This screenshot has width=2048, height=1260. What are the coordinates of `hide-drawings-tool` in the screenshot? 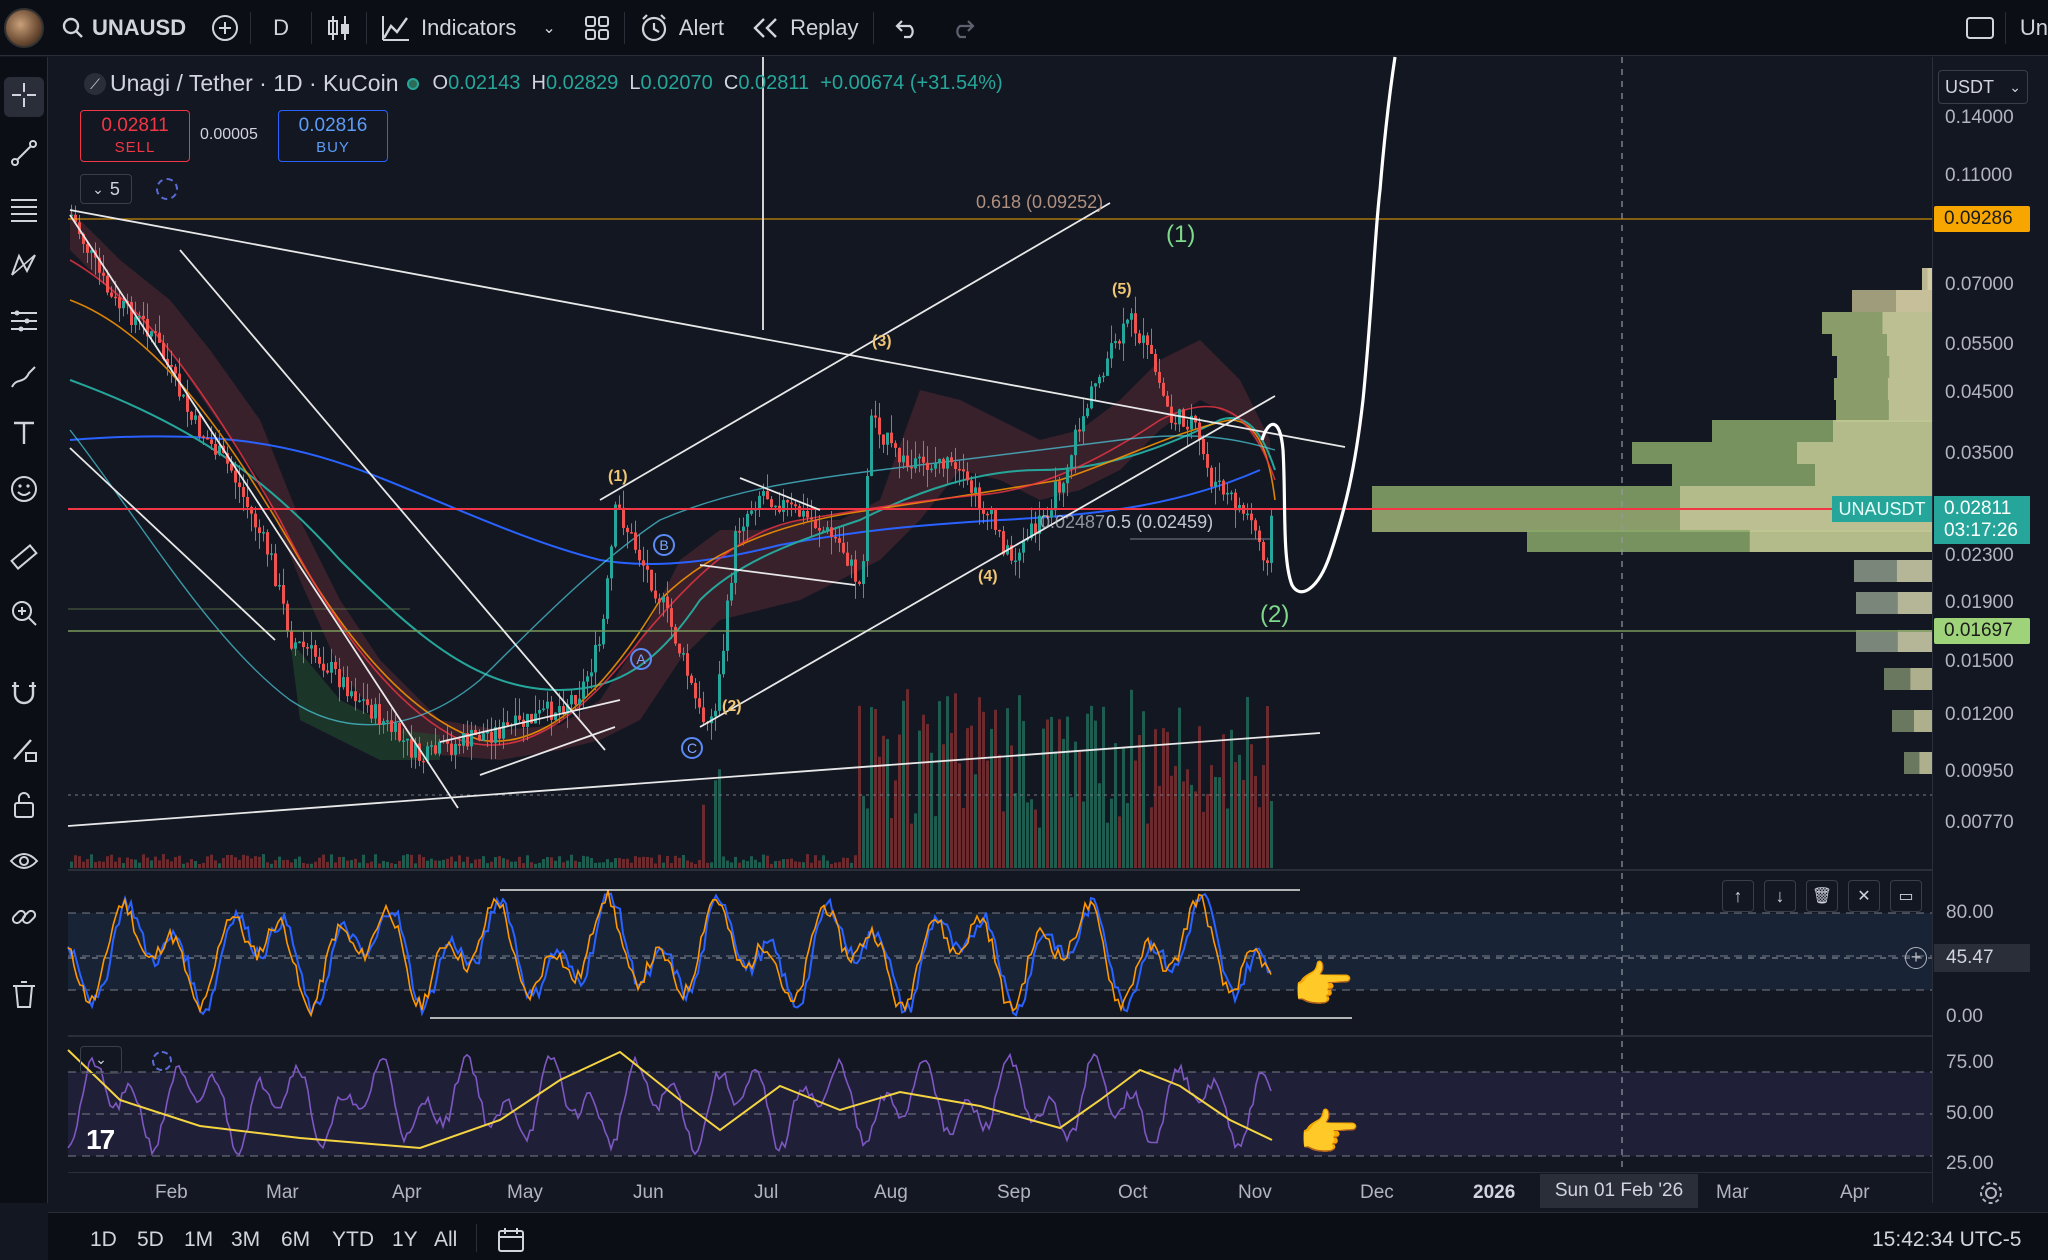 It's located at (24, 863).